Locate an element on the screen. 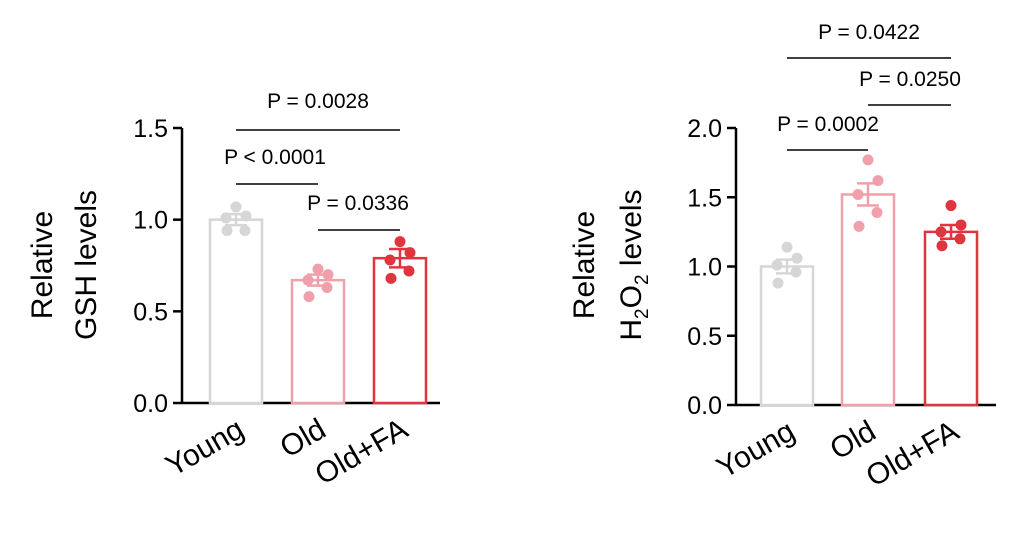 Image resolution: width=1024 pixels, height=536 pixels. p-value-label: P = 0.0336 is located at coordinates (358, 203).